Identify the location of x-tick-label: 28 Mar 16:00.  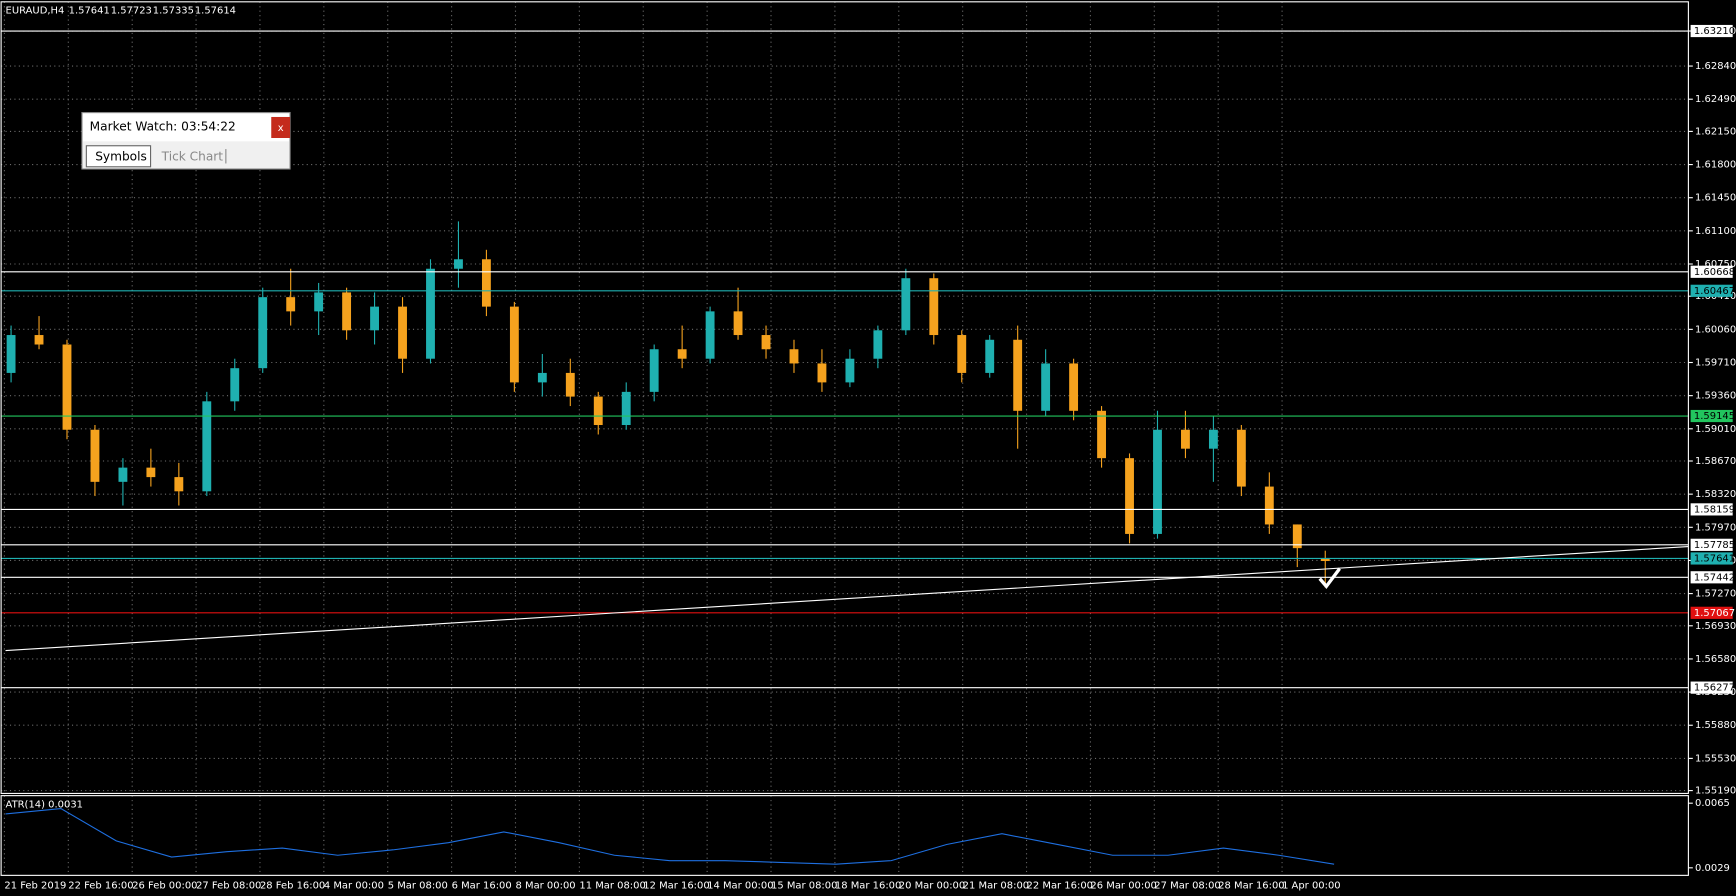
(1251, 885).